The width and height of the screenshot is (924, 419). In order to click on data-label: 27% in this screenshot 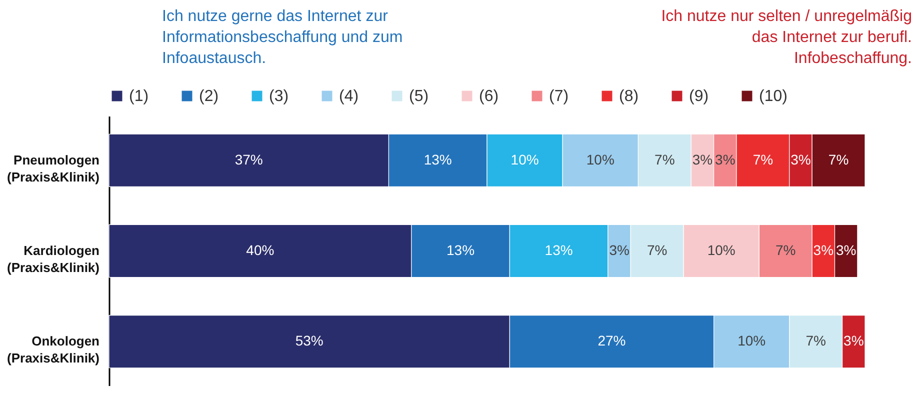, I will do `click(612, 340)`.